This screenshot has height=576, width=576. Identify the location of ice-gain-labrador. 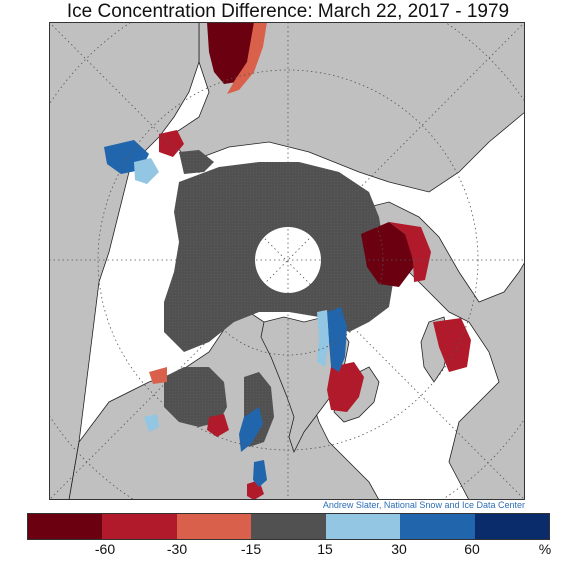
(260, 473).